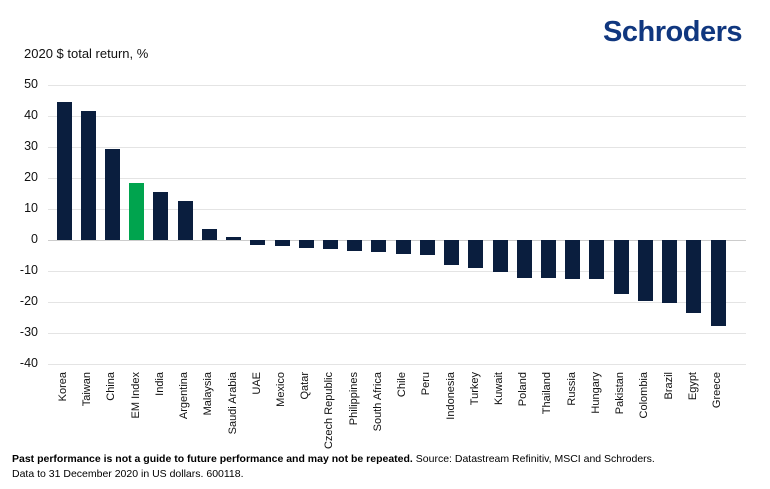 This screenshot has height=489, width=770. Describe the element at coordinates (31, 115) in the screenshot. I see `y-axis-tick-label: 40` at that location.